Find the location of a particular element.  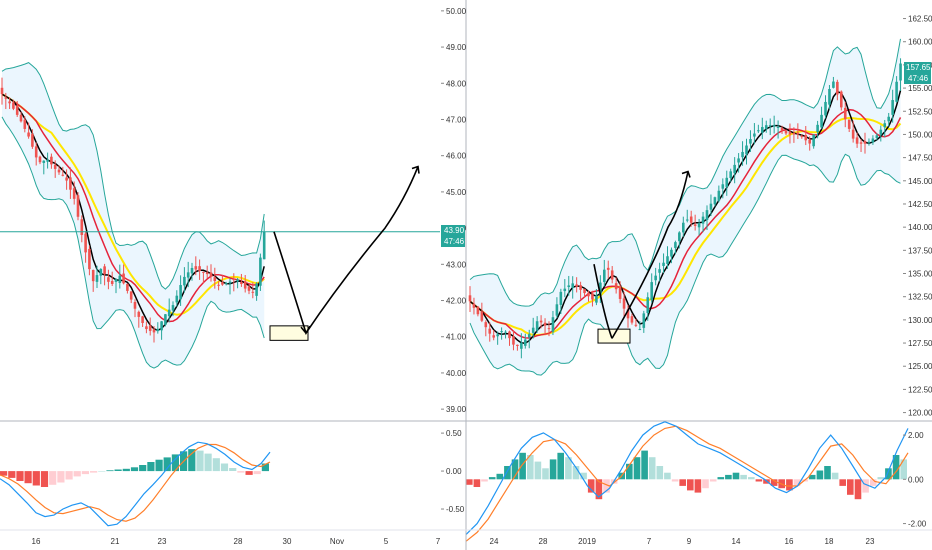

right-time-axis-tick-label: 18 is located at coordinates (829, 541).